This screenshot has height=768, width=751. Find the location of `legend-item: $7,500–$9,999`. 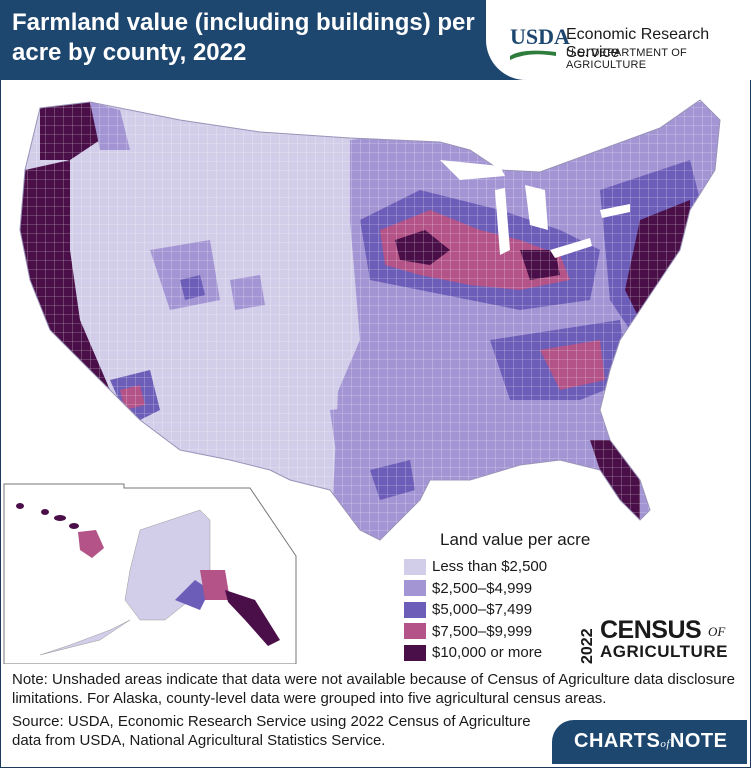

legend-item: $7,500–$9,999 is located at coordinates (504, 632).